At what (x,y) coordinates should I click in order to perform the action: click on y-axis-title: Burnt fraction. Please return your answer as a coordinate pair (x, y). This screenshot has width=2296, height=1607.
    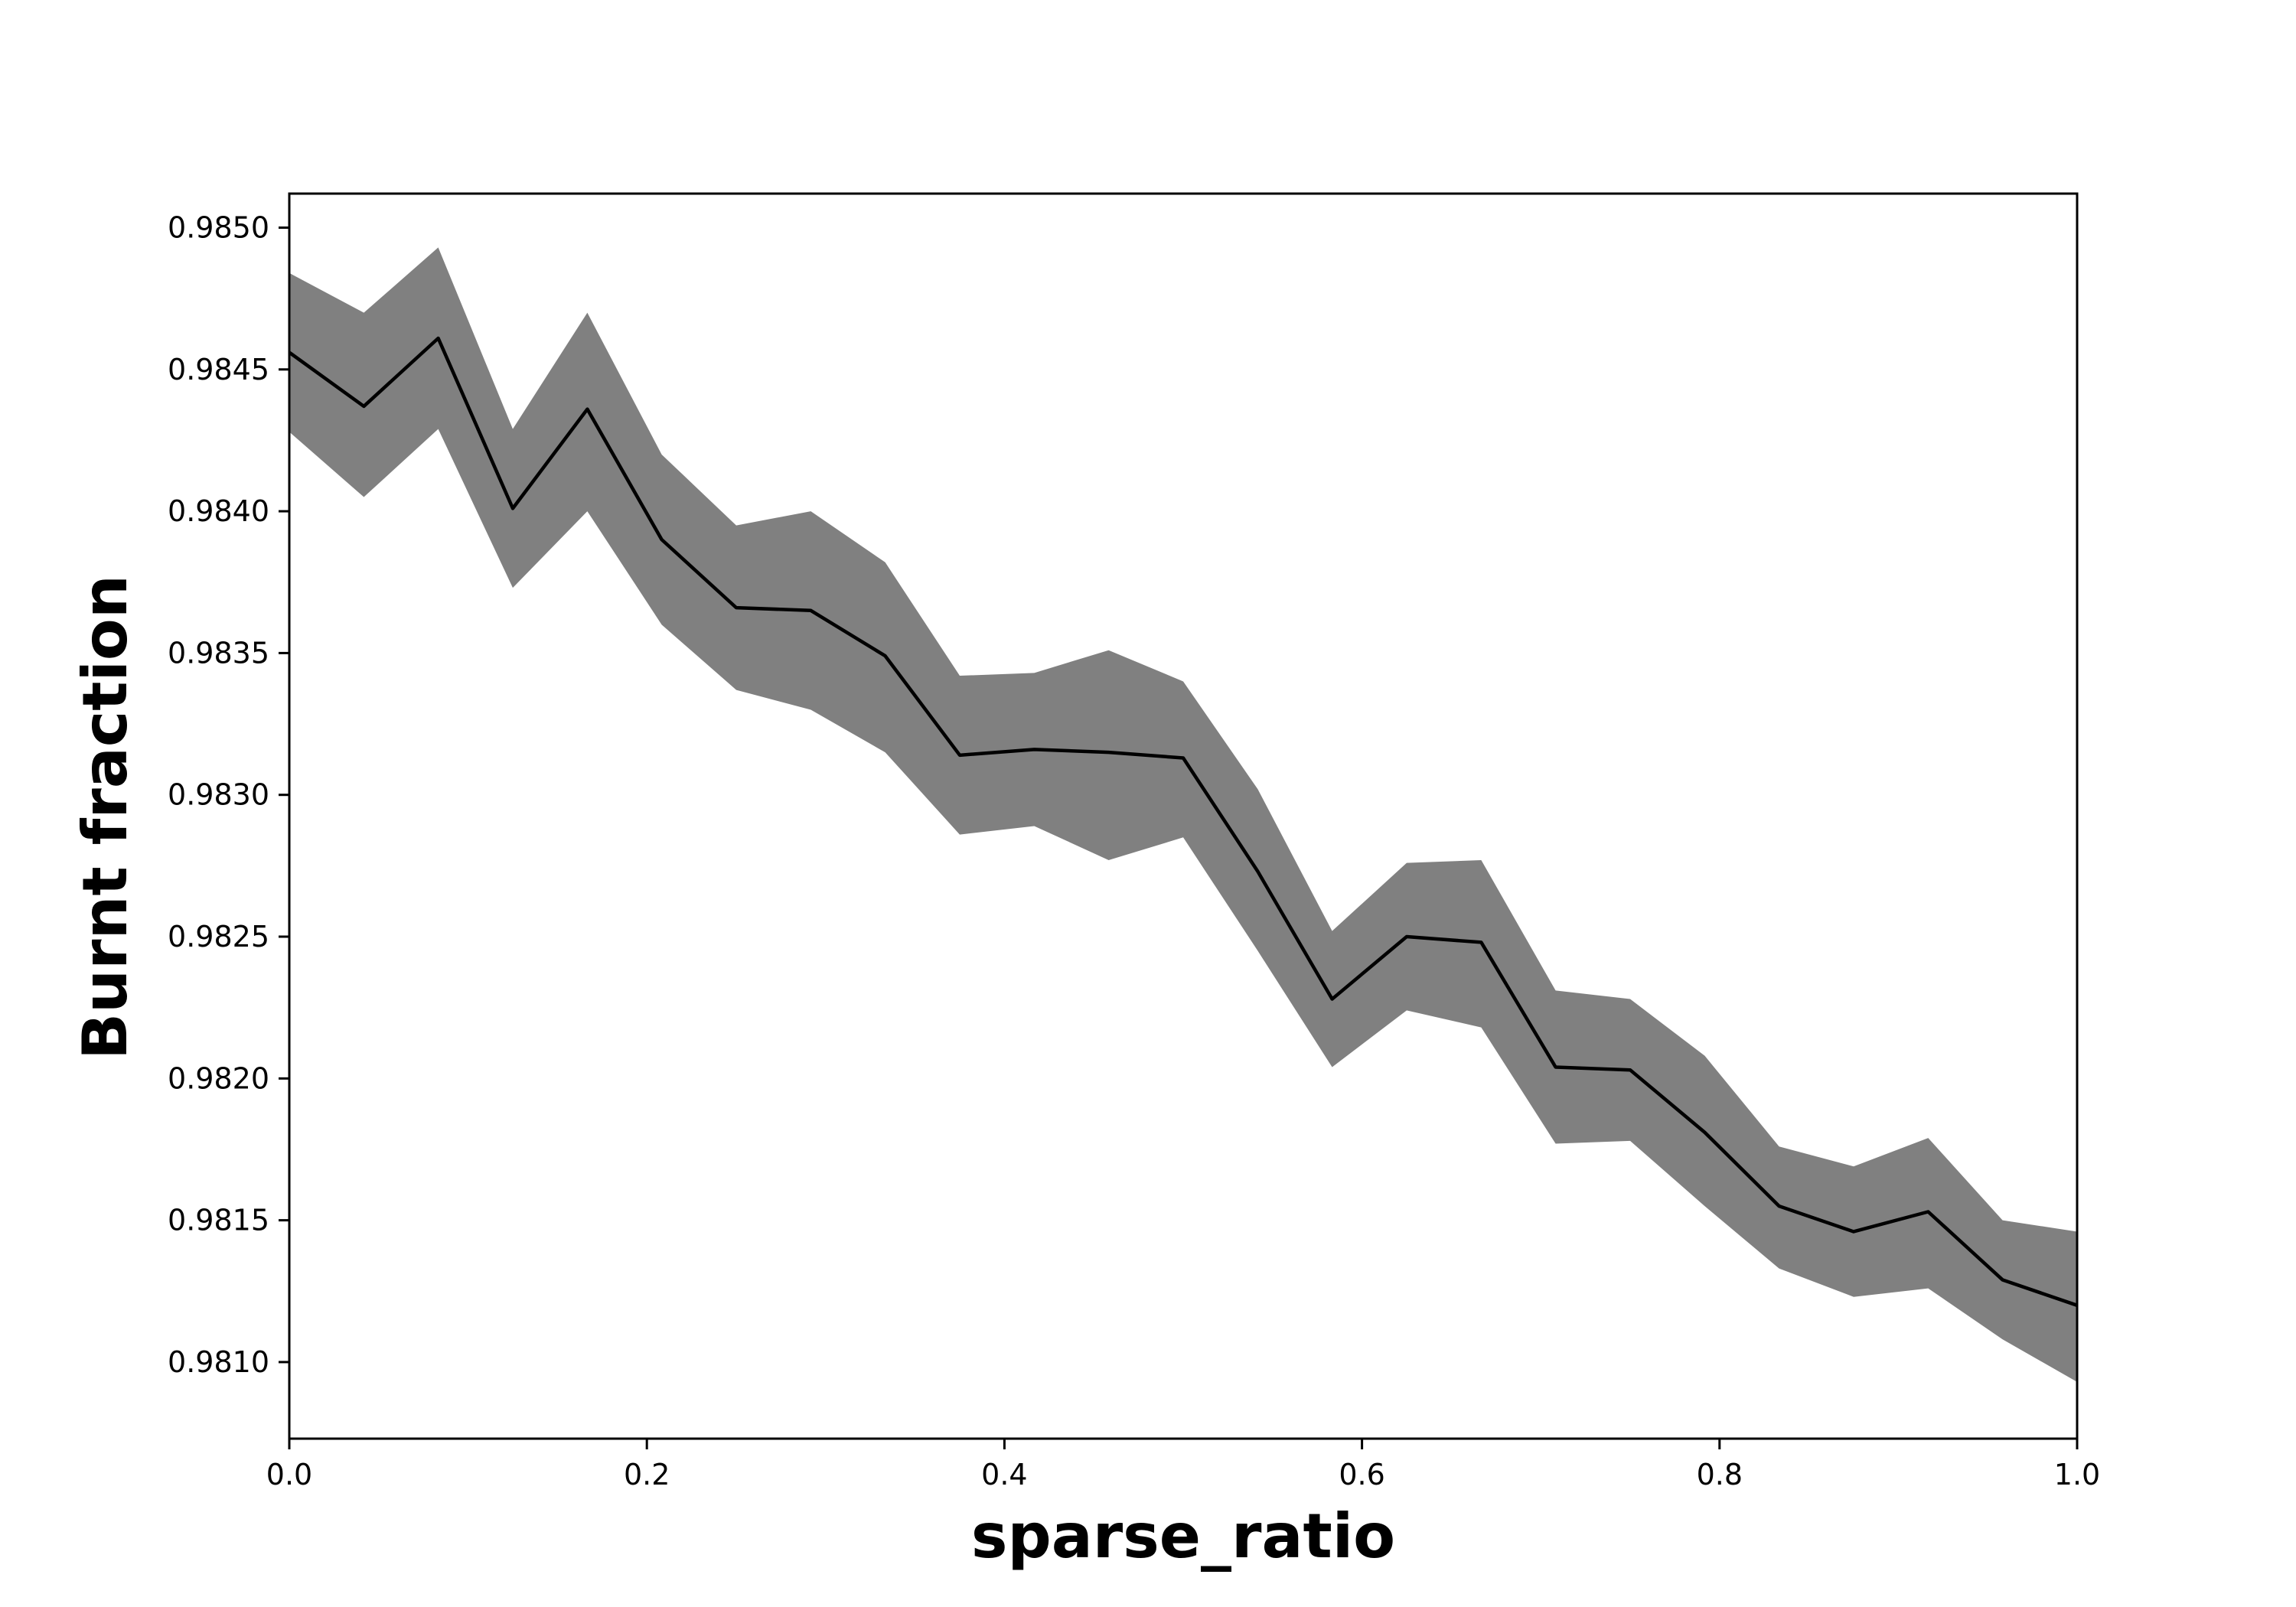
    Looking at the image, I should click on (105, 817).